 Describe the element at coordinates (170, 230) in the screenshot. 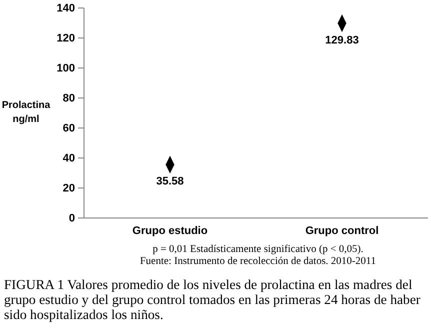

I see `x-tick-label: Grupo estudio` at that location.